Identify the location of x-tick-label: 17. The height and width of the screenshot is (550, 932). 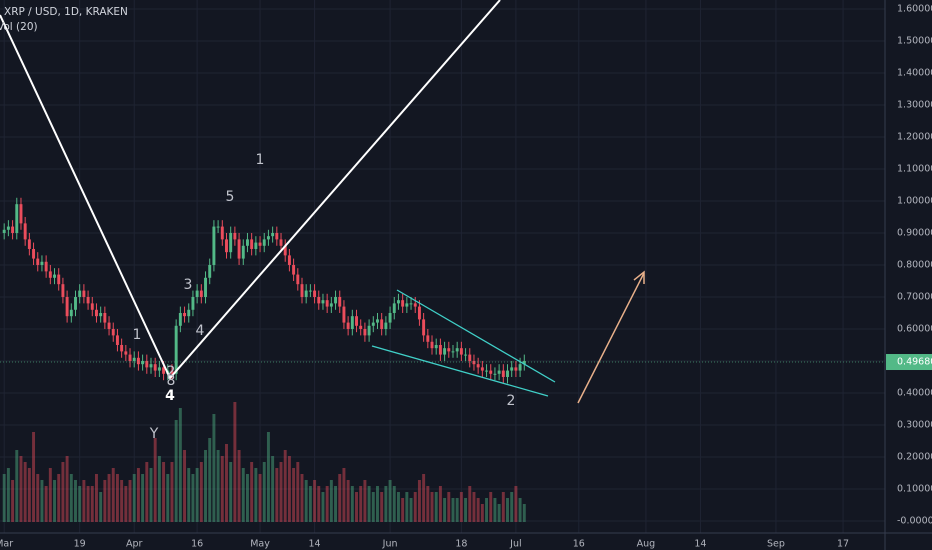
(843, 544).